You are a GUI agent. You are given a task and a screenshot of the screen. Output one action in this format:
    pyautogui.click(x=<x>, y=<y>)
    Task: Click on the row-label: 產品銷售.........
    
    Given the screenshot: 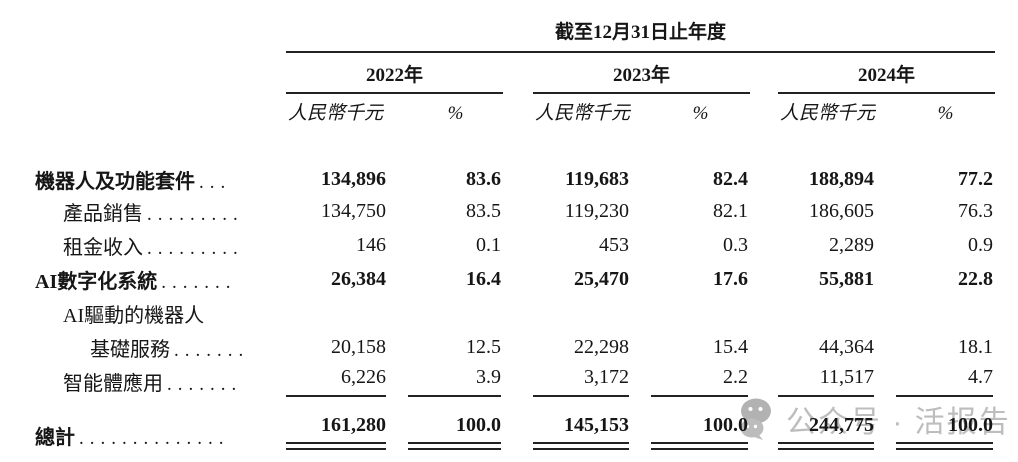 What is the action you would take?
    pyautogui.click(x=153, y=213)
    